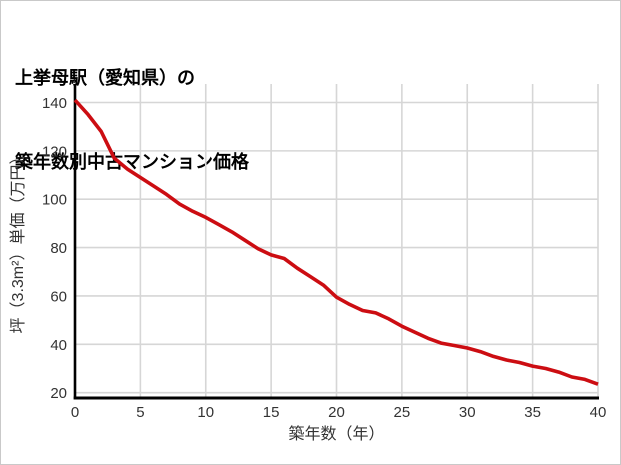 This screenshot has width=621, height=465. I want to click on y-tick-label-60: 60, so click(58, 296).